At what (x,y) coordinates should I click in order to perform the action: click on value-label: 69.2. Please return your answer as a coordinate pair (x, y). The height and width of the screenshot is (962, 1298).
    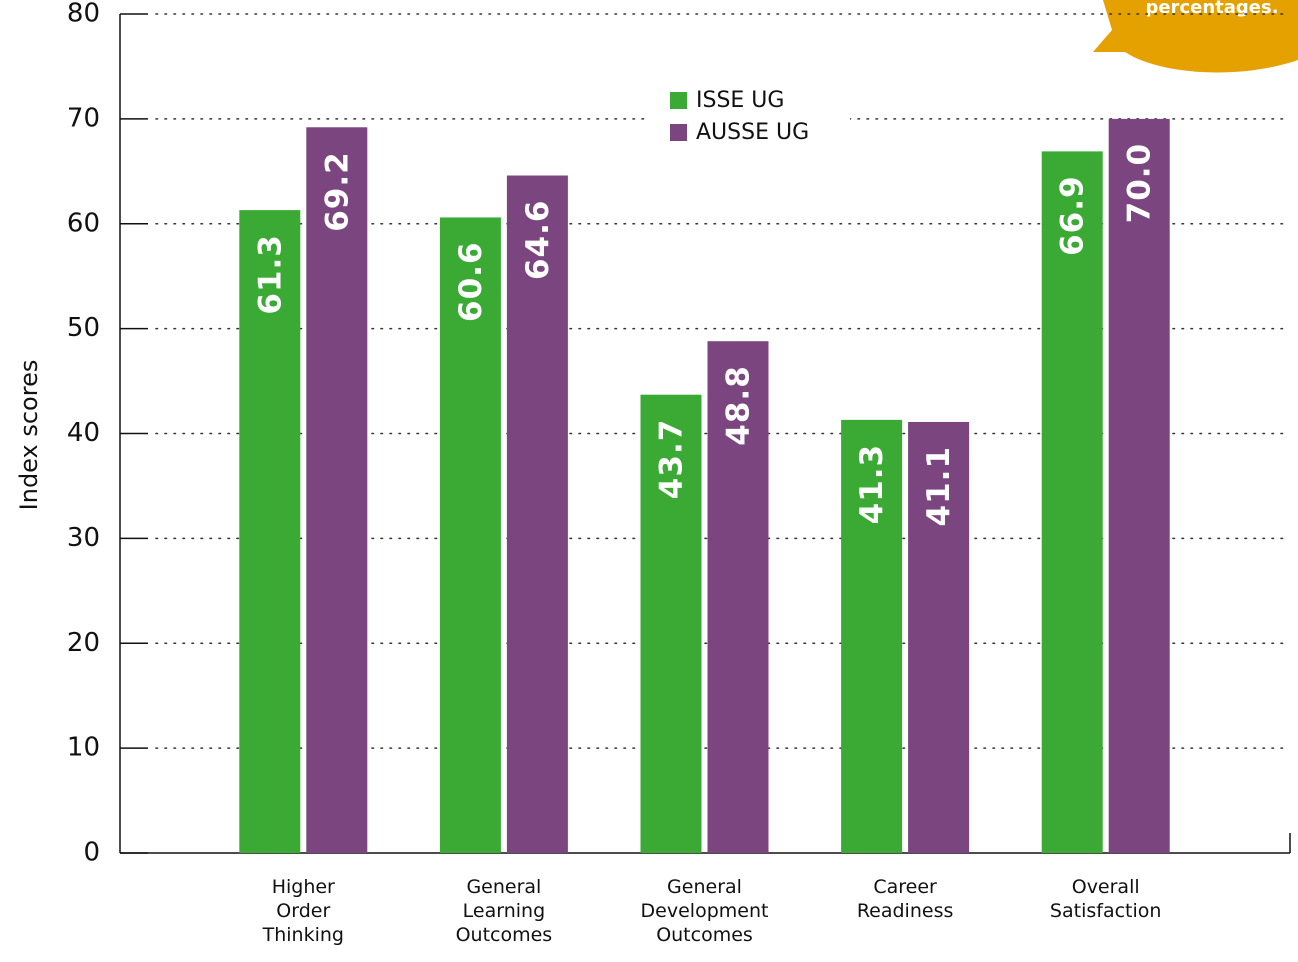
    Looking at the image, I should click on (337, 191).